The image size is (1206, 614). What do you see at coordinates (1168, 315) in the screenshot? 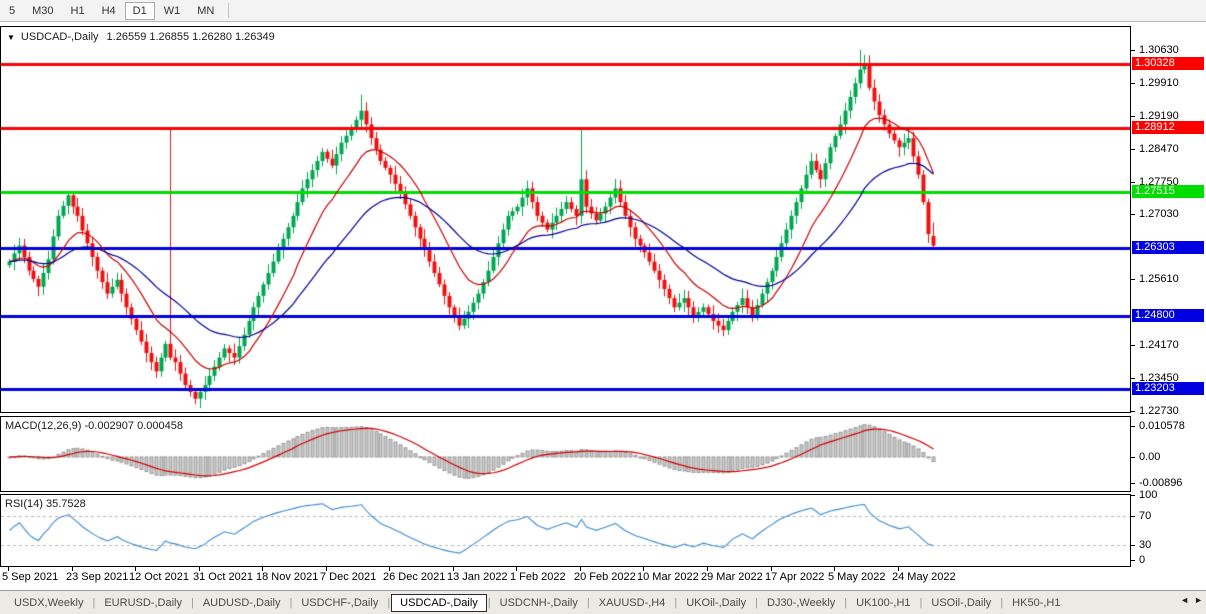
I see `hline-price-label: 1.24800` at bounding box center [1168, 315].